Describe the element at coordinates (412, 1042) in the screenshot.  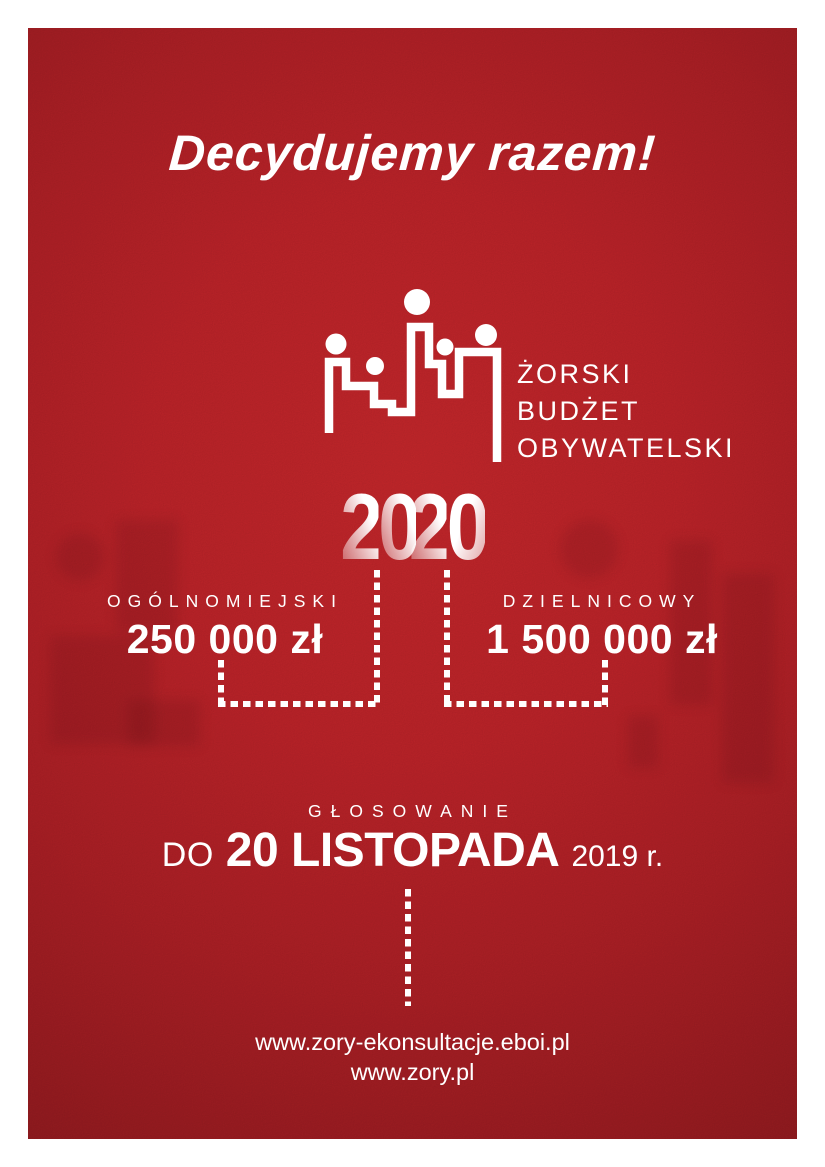
I see `link-ekonsultacje: www.zory-ekonsultacje.eboi.pl` at that location.